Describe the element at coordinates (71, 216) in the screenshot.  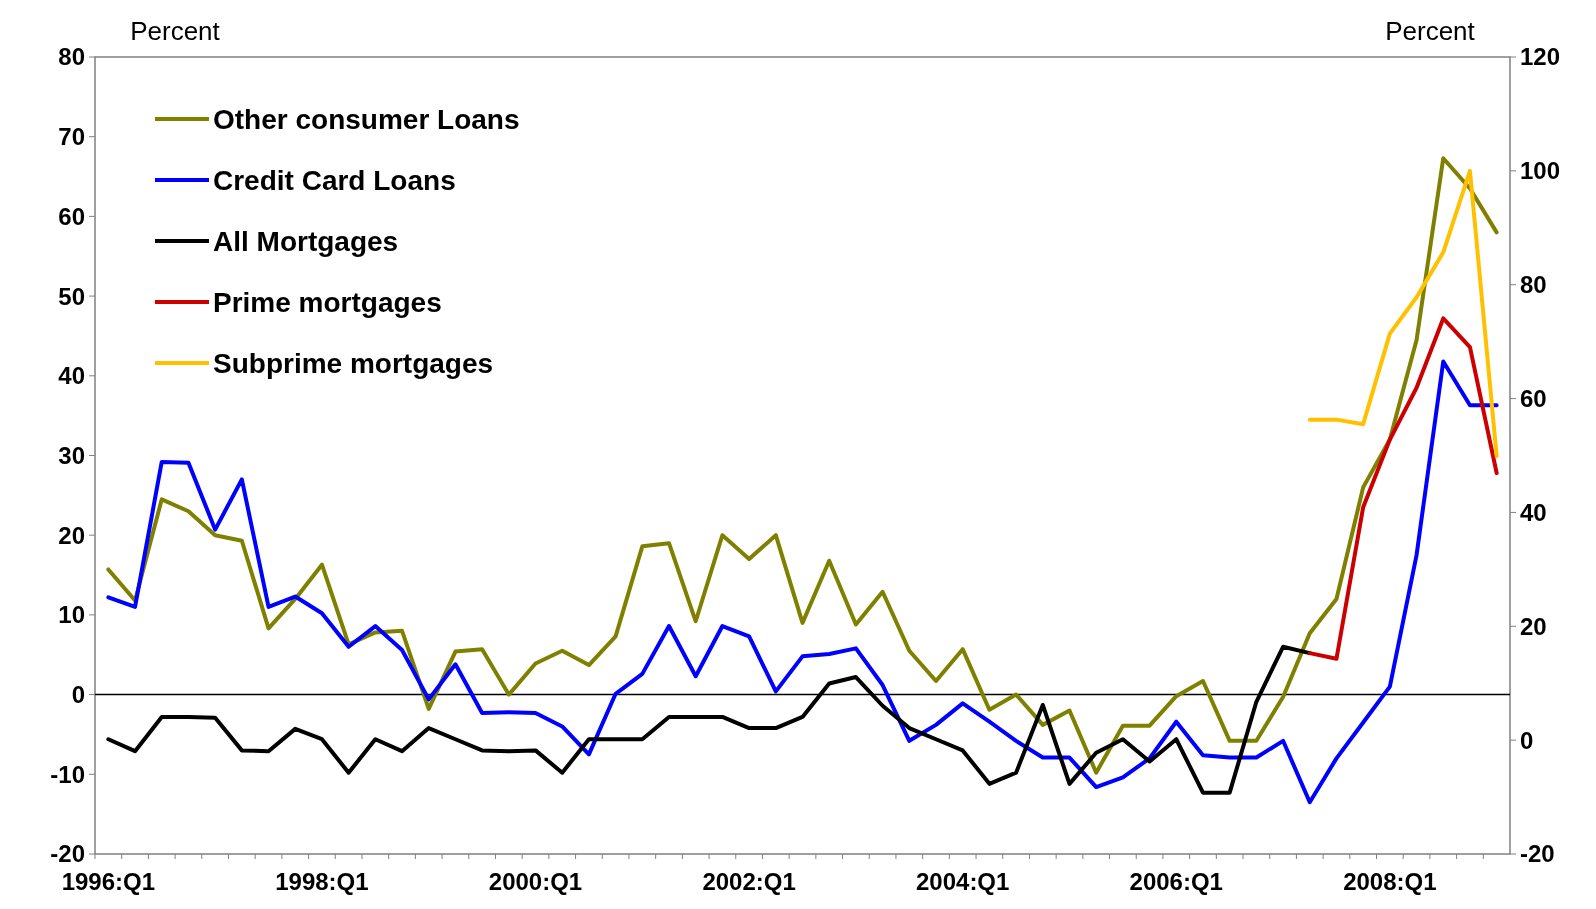
I see `y-tick-label: 60` at that location.